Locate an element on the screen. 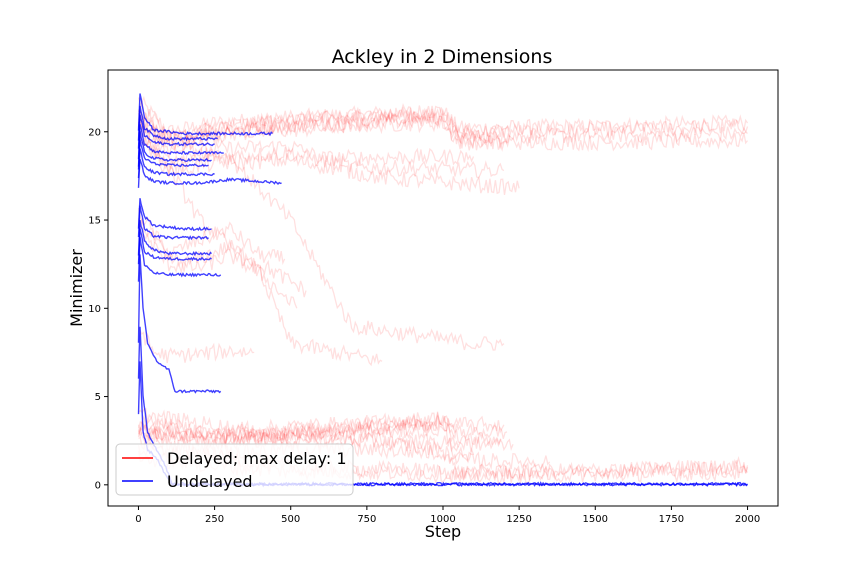  y-tick-label: 15 is located at coordinates (94, 221).